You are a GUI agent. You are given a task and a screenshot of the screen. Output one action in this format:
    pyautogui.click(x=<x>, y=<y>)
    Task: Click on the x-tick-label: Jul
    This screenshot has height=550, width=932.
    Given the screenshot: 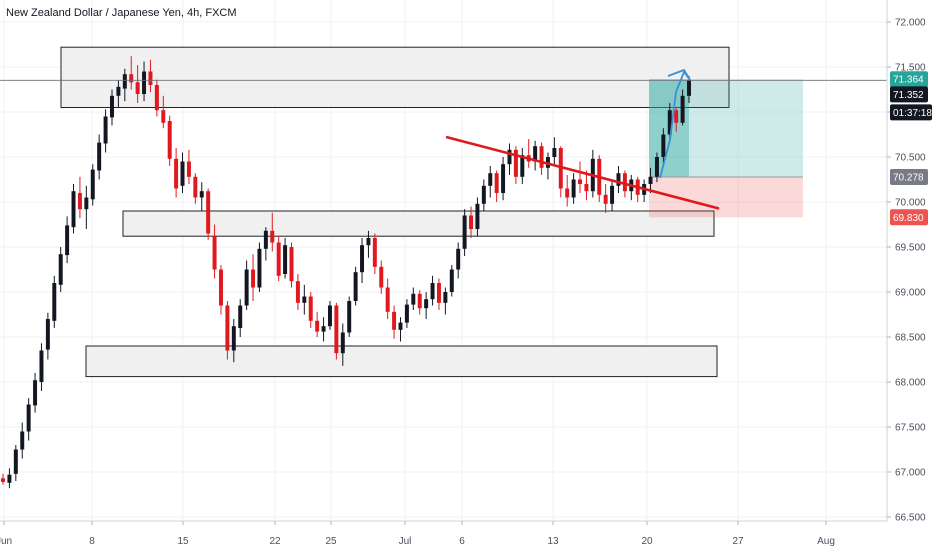 What is the action you would take?
    pyautogui.click(x=405, y=541)
    